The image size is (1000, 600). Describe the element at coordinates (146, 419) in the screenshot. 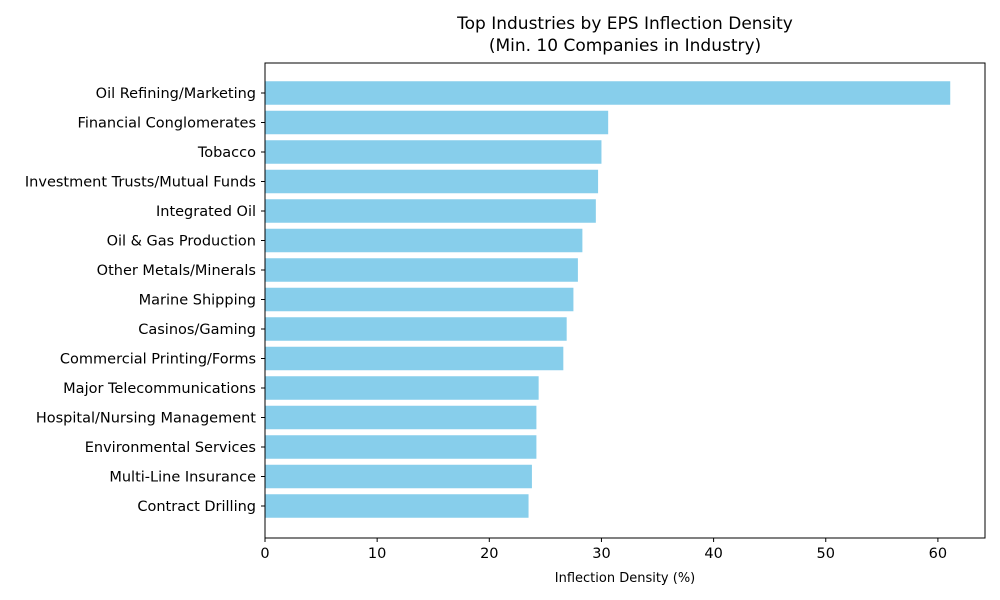

I see `category-label: Hospital/Nursing Management` at that location.